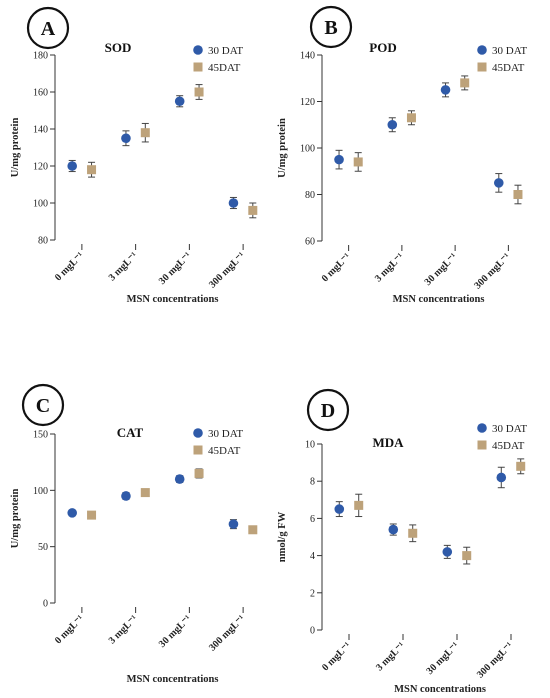  I want to click on y-tick-label: 6, so click(312, 519).